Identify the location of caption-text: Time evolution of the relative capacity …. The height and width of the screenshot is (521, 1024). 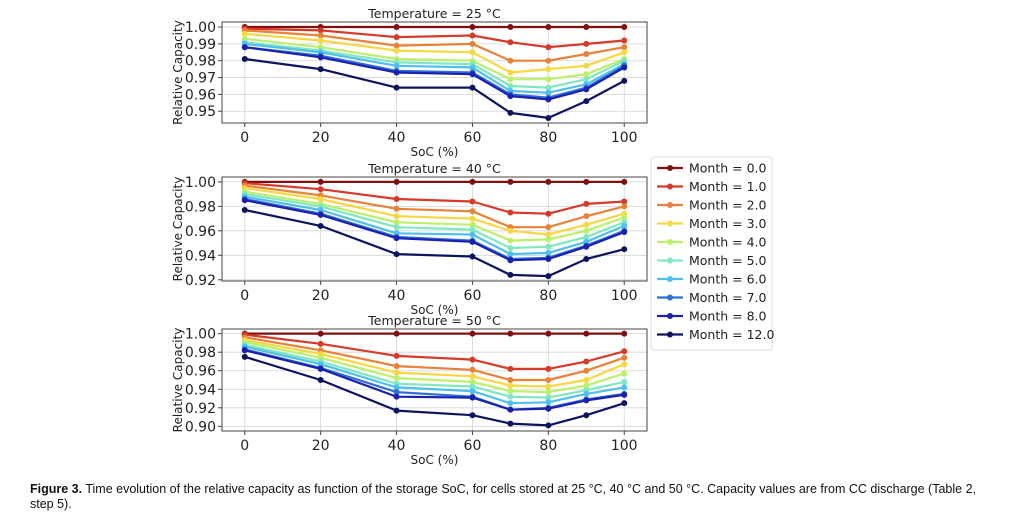
(503, 496).